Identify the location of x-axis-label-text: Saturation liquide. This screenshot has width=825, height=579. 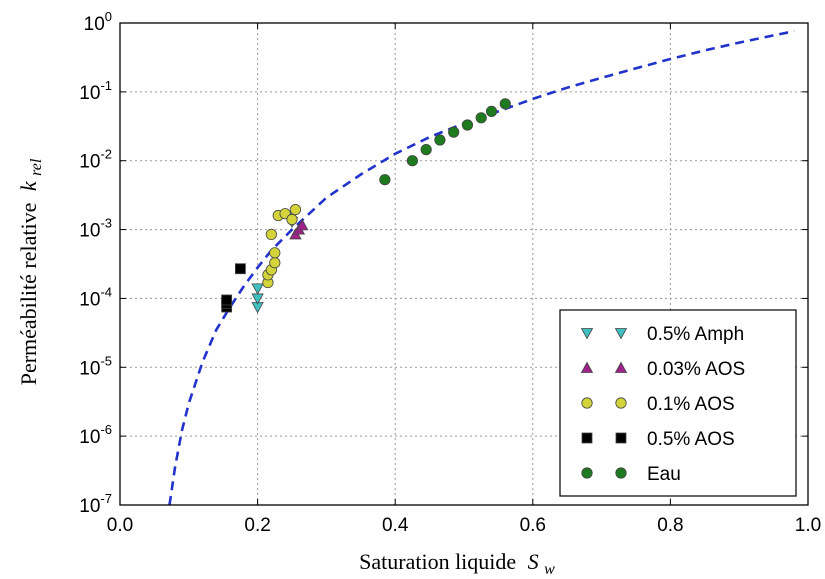
(437, 561).